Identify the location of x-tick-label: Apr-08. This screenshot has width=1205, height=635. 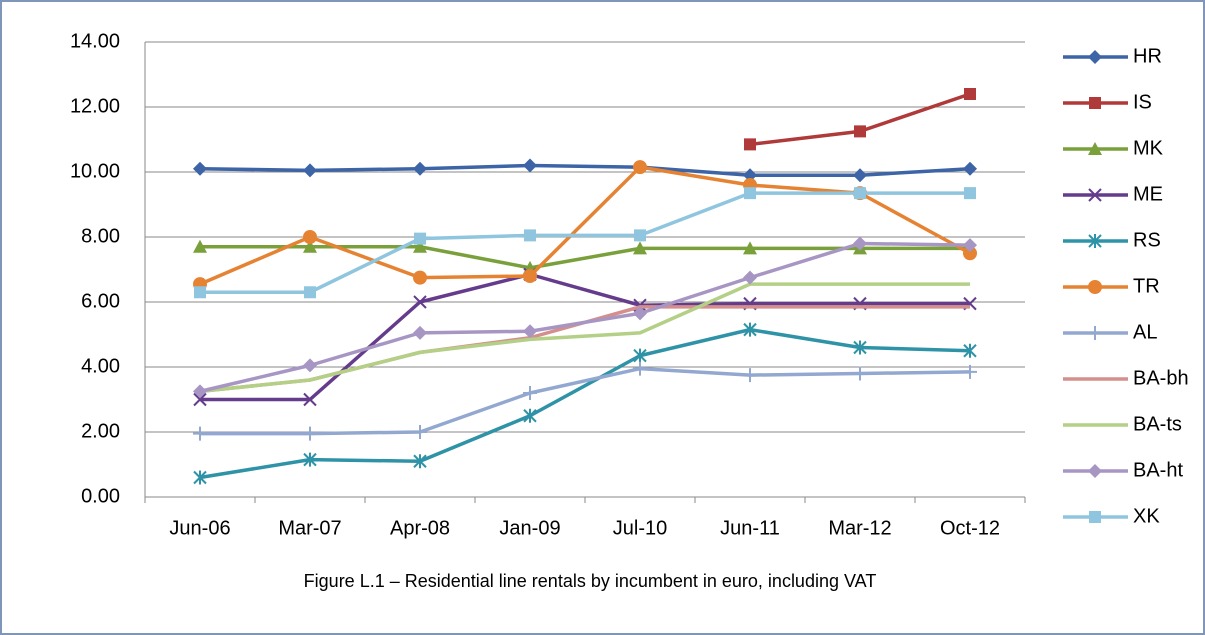
(420, 528).